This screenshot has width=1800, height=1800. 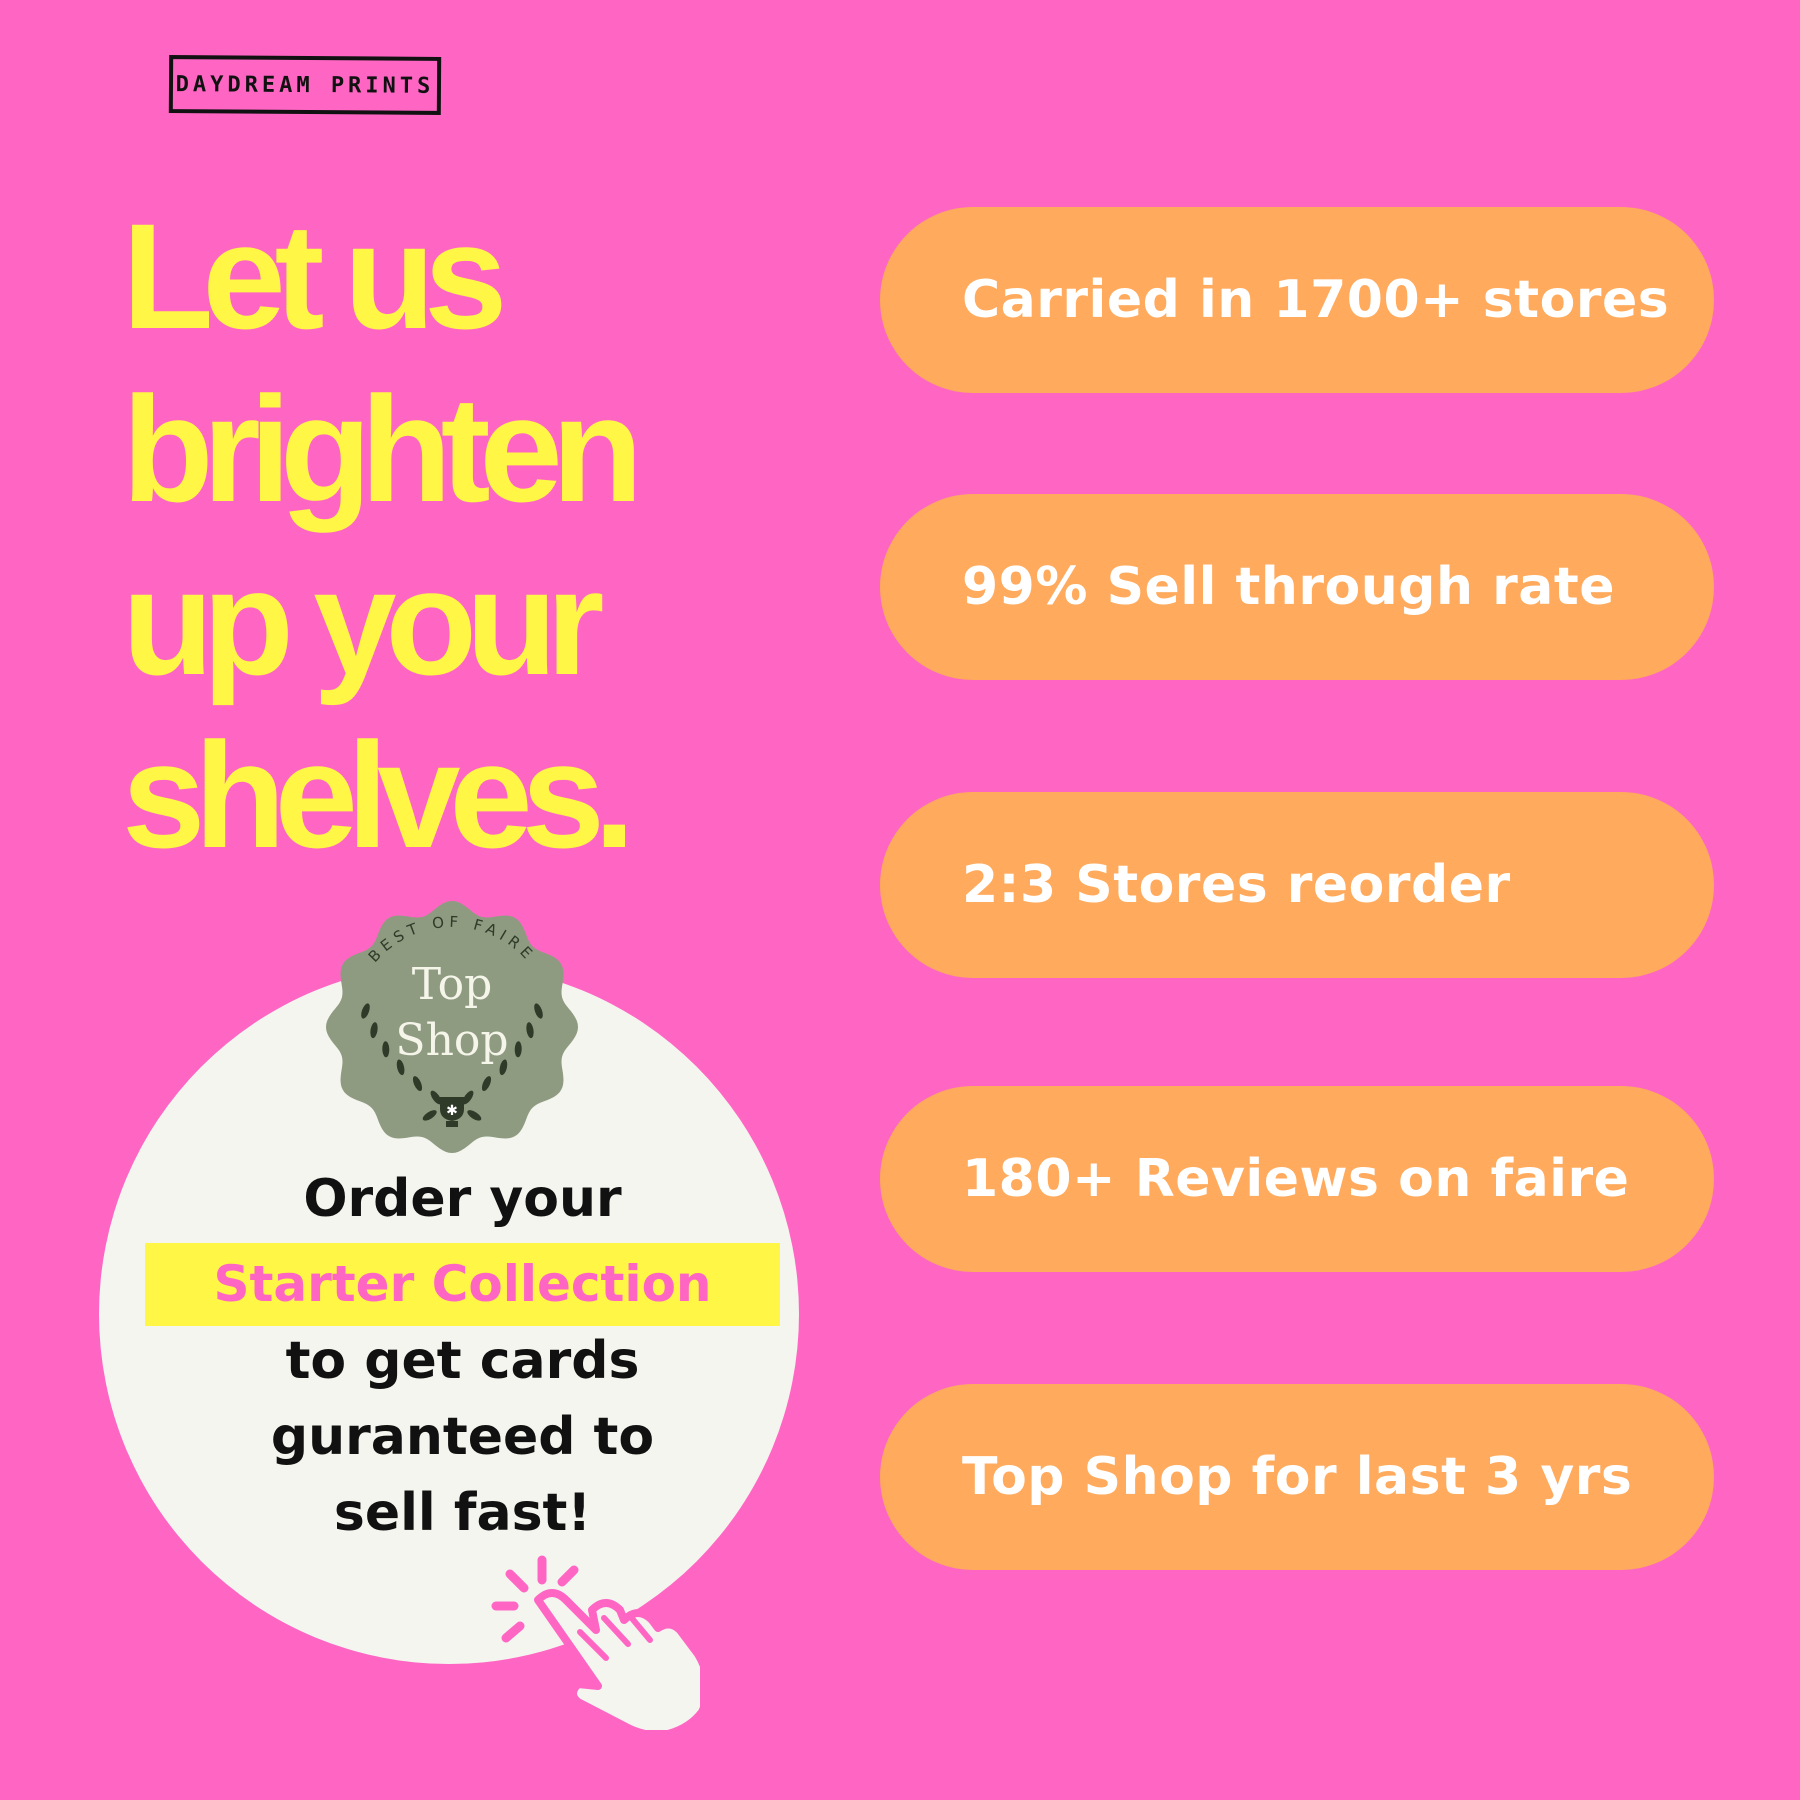 What do you see at coordinates (363, 622) in the screenshot?
I see `headline-line: up your` at bounding box center [363, 622].